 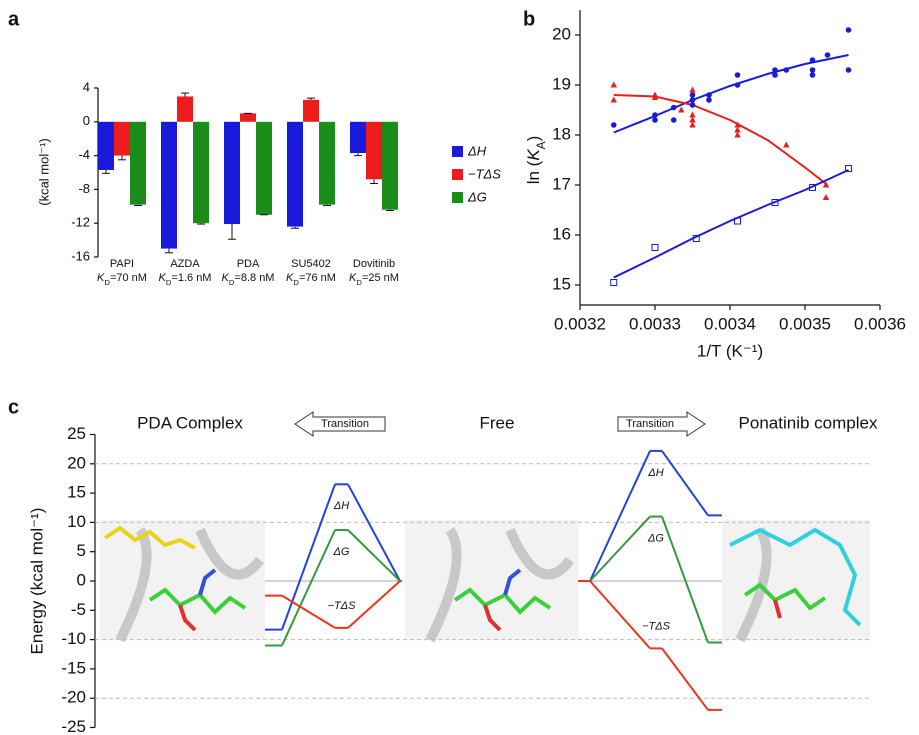 I want to click on stage-label: Free, so click(x=497, y=422).